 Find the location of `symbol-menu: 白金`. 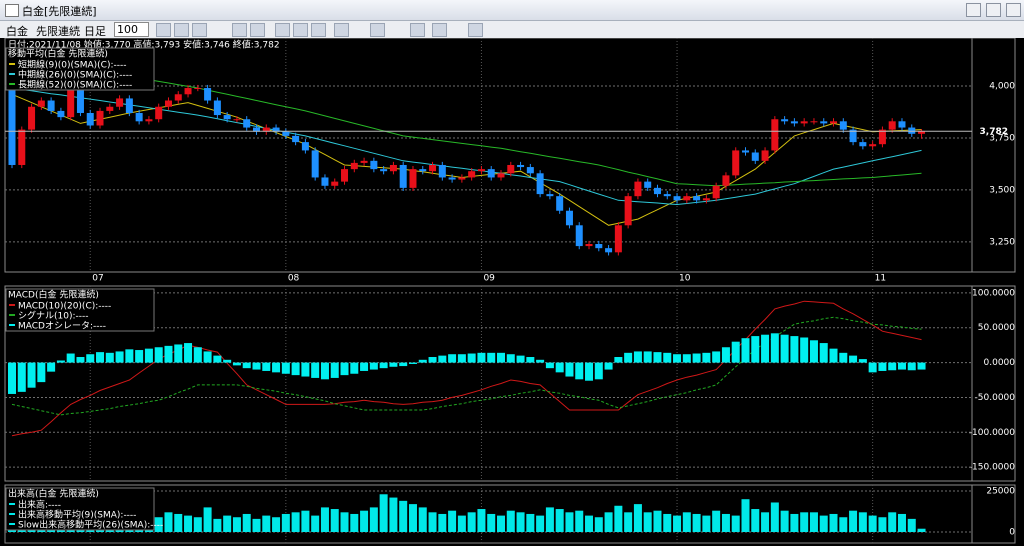

symbol-menu: 白金 is located at coordinates (17, 31).